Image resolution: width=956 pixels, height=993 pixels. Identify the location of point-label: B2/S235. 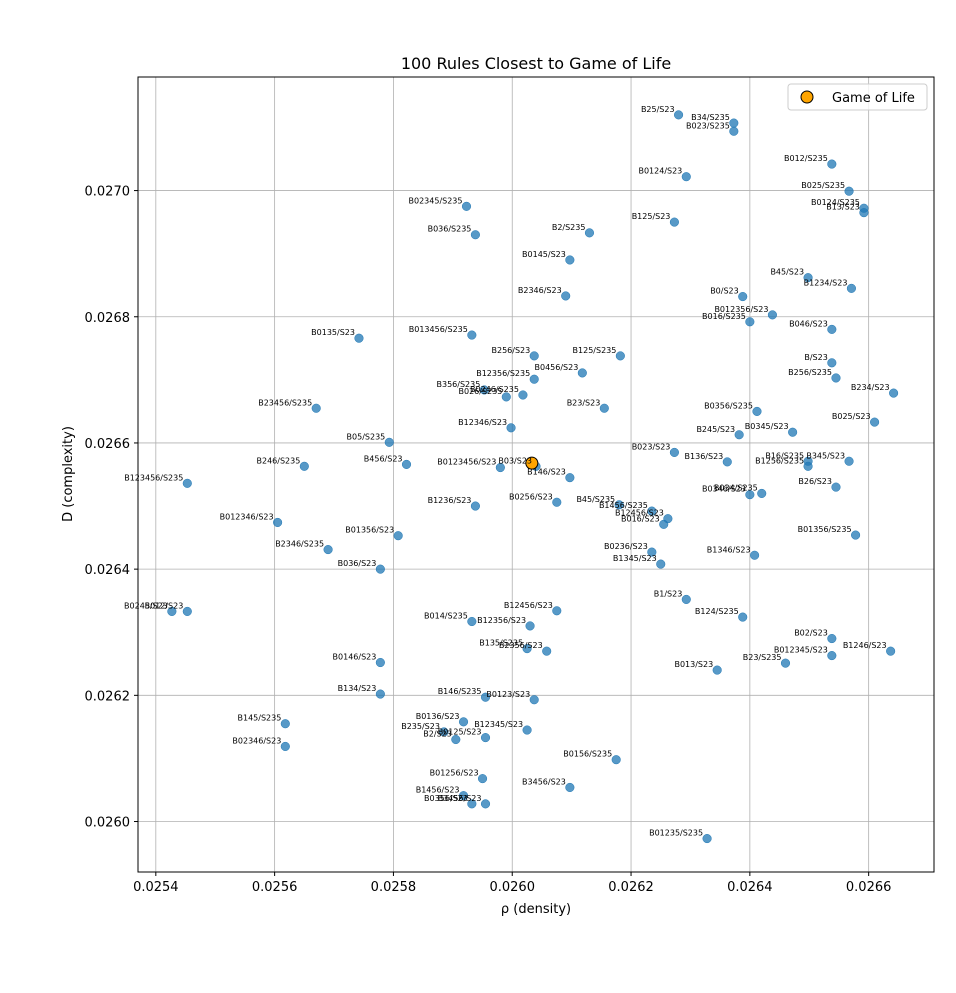
(569, 227).